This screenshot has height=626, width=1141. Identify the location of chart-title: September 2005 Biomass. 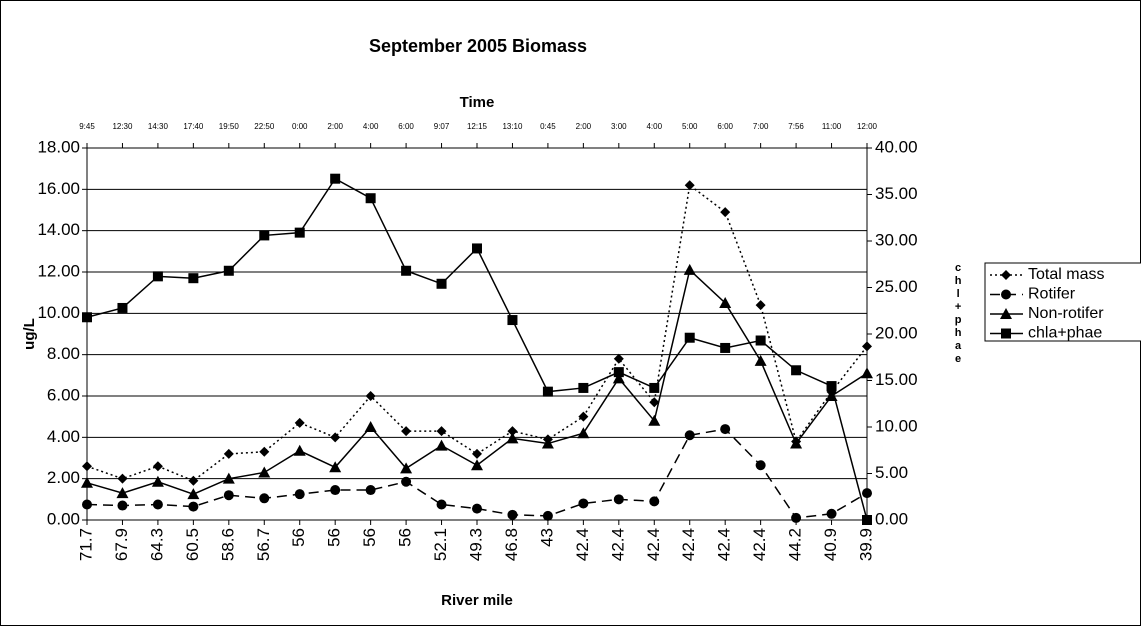
(478, 46).